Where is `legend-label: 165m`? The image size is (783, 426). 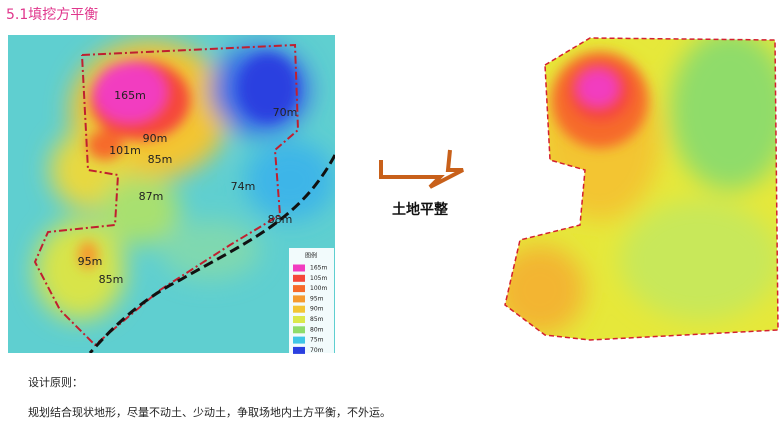
legend-label: 165m is located at coordinates (318, 268).